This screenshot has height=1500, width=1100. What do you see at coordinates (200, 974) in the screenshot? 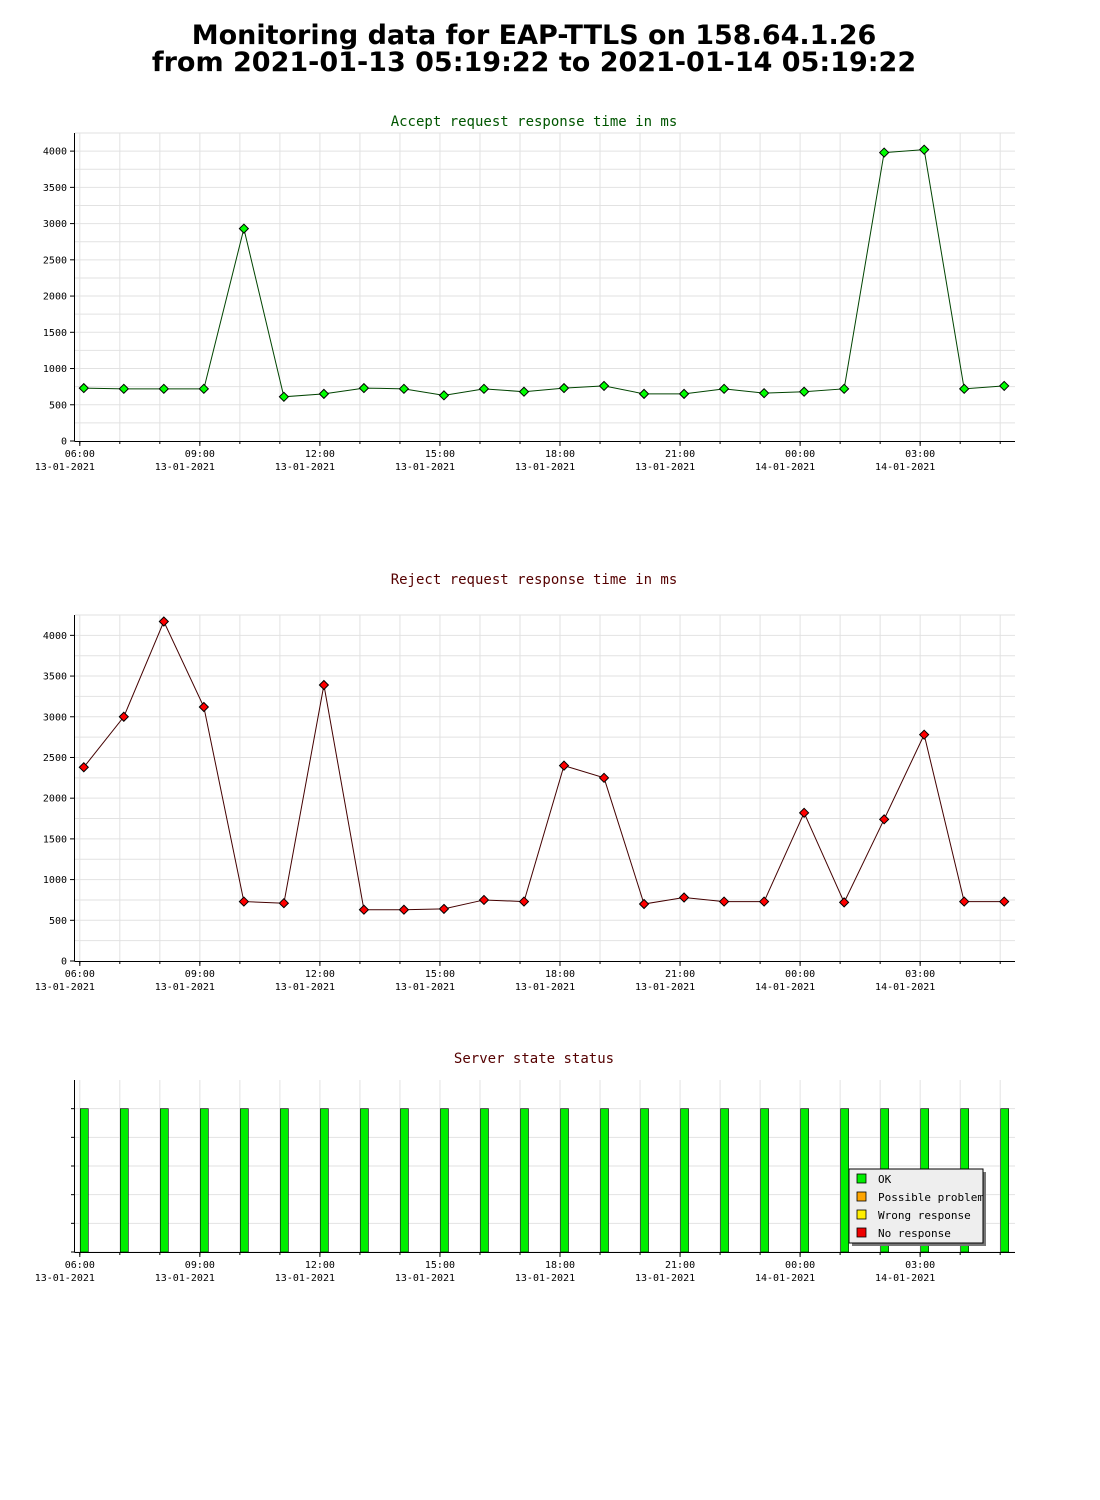
I see `reject-x-tick-time: 09:00` at bounding box center [200, 974].